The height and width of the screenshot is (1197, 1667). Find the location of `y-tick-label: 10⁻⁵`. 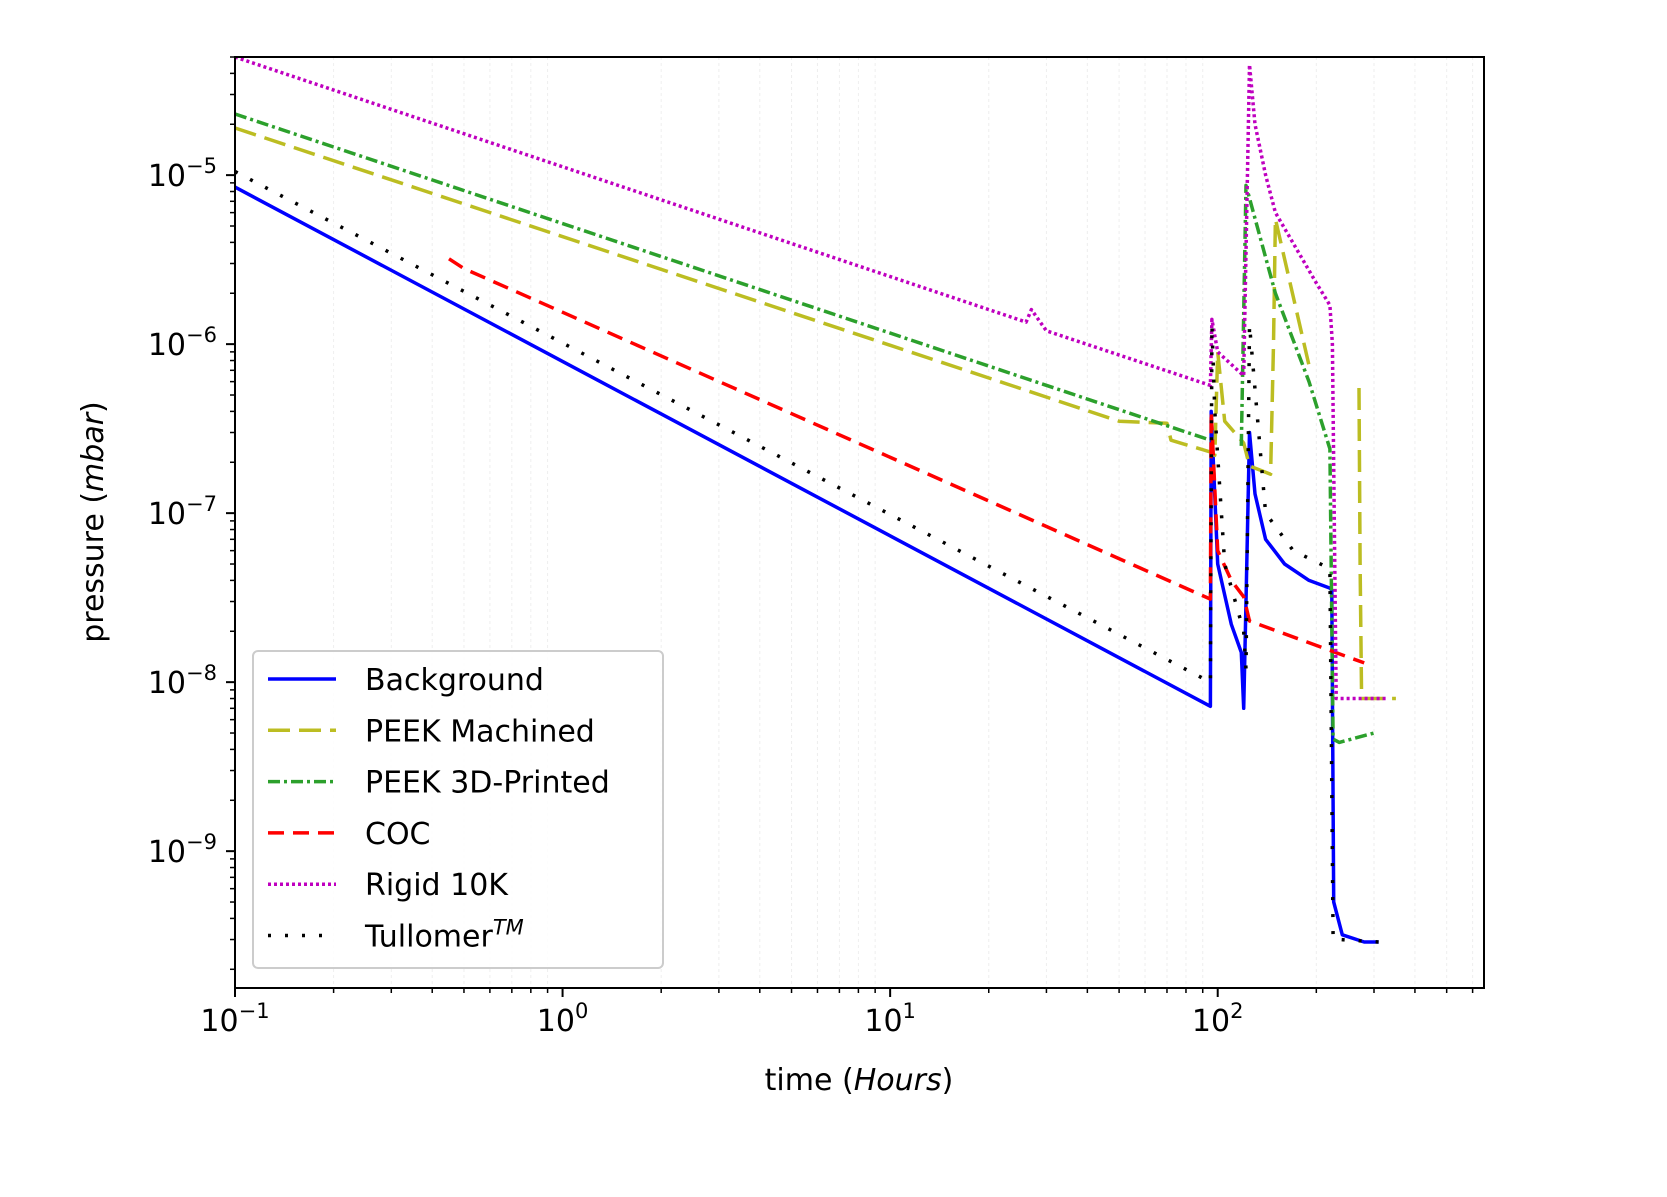

y-tick-label: 10⁻⁵ is located at coordinates (182, 174).